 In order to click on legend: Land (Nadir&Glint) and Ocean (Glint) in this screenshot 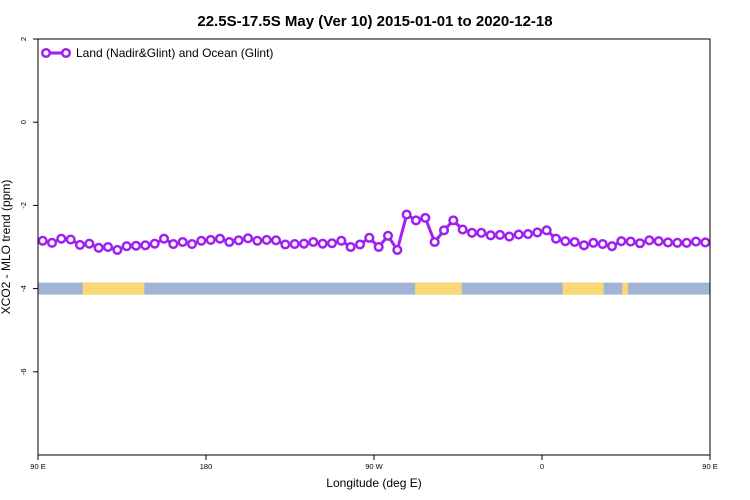, I will do `click(156, 53)`.